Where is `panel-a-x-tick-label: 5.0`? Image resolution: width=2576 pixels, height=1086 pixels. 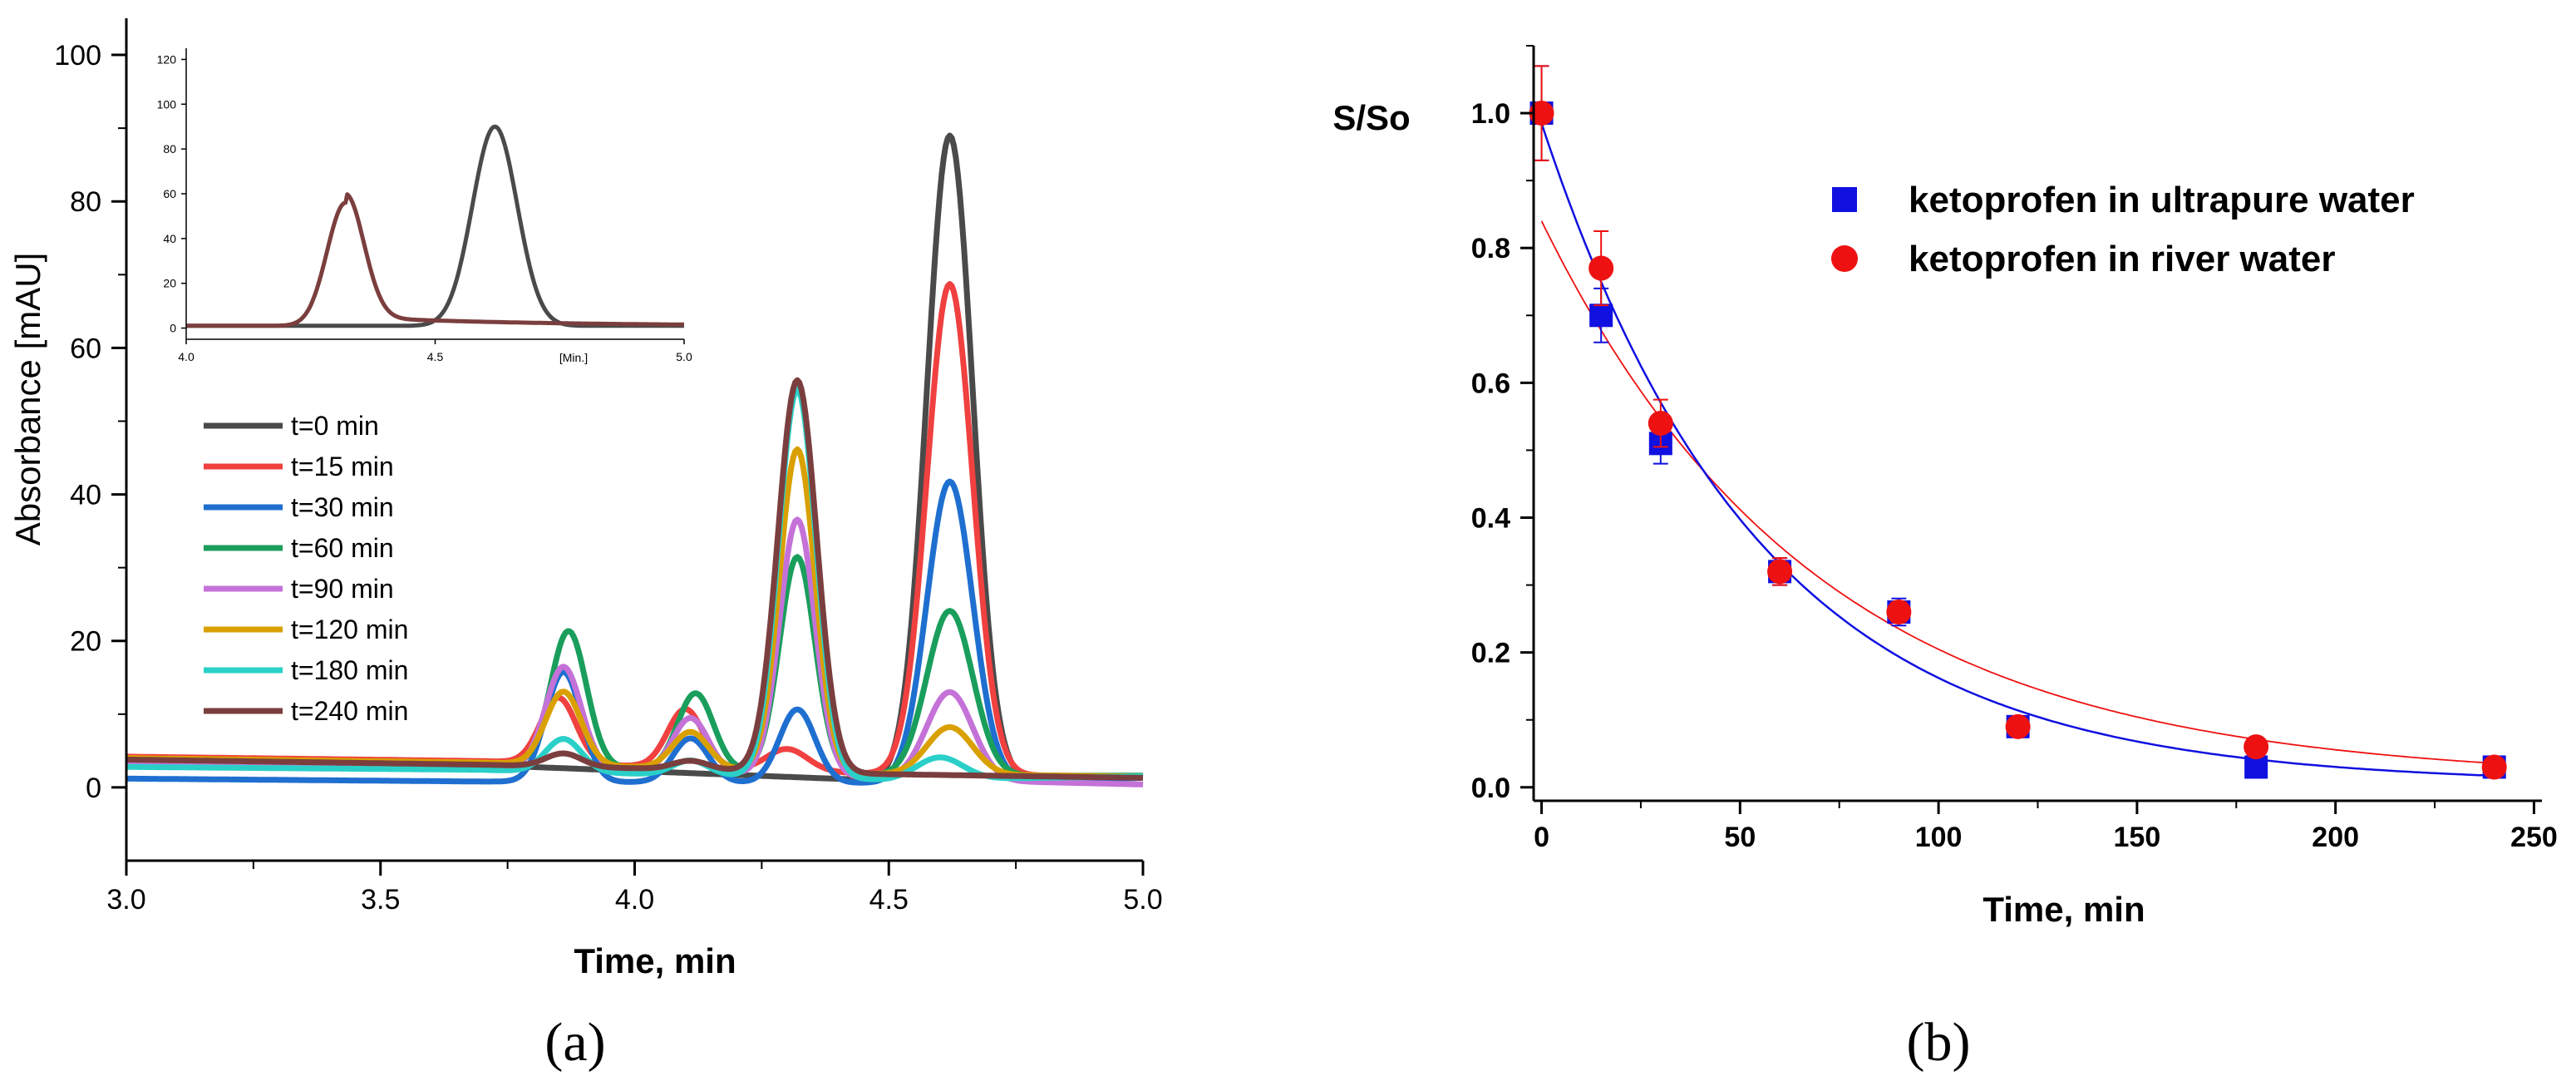
panel-a-x-tick-label: 5.0 is located at coordinates (1142, 900).